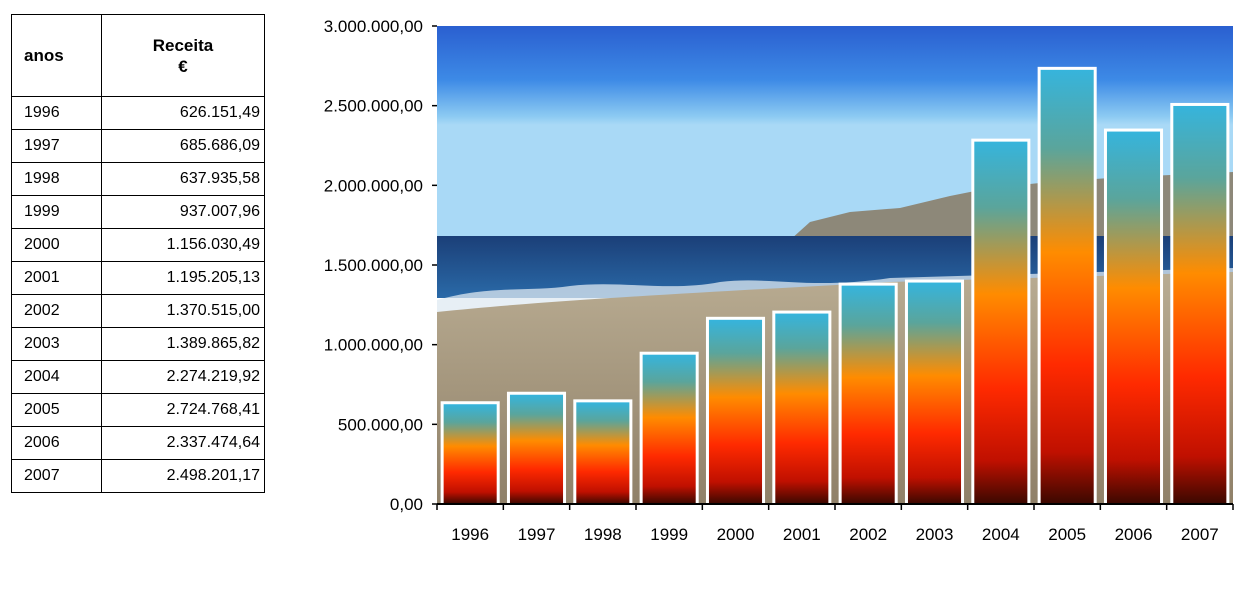  I want to click on revenue-cell: 2.337.474,64, so click(183, 443).